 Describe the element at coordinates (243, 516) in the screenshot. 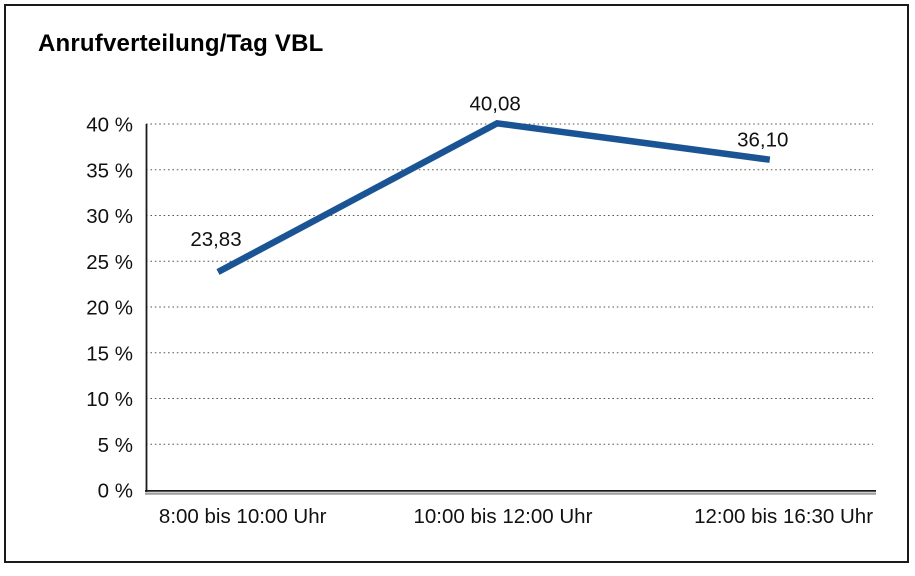

I see `x-axis-category-label: 8:00 bis 10:00 Uhr` at that location.